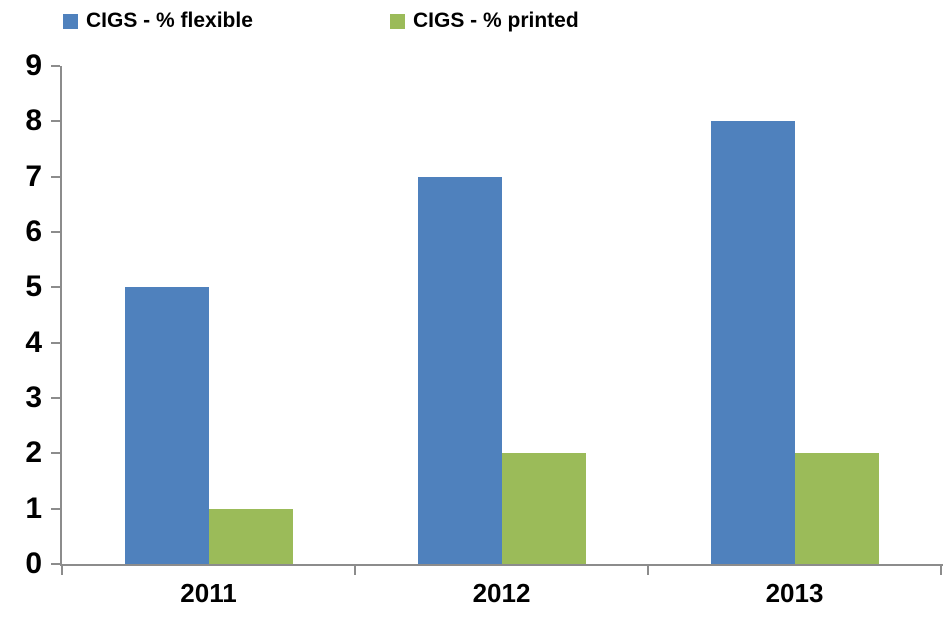  I want to click on x-category-label: 2012, so click(501, 593).